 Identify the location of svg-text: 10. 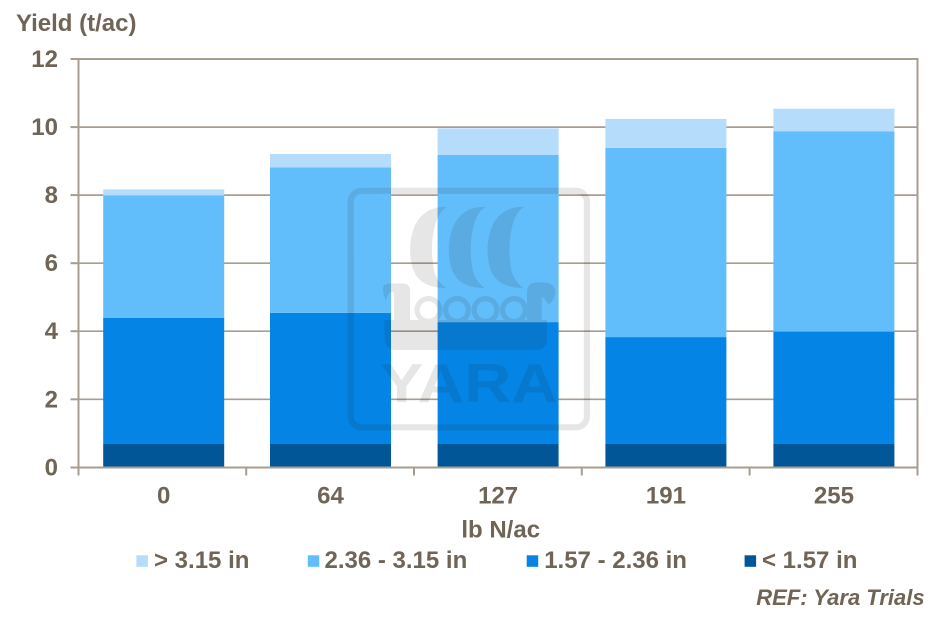
(44, 127).